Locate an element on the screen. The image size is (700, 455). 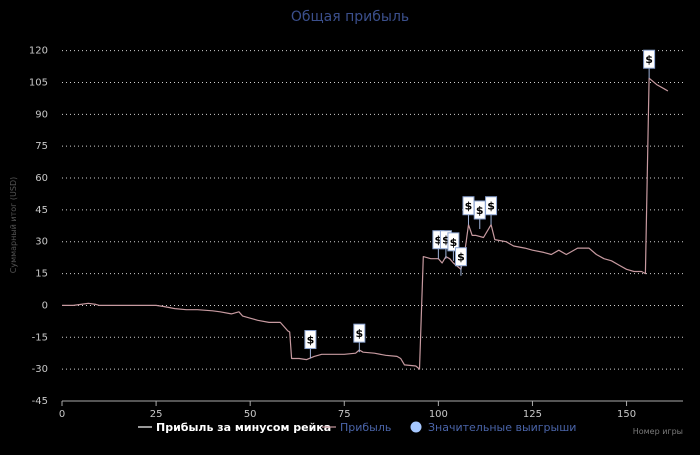
y-tick-label: 90 is located at coordinates (41, 114).